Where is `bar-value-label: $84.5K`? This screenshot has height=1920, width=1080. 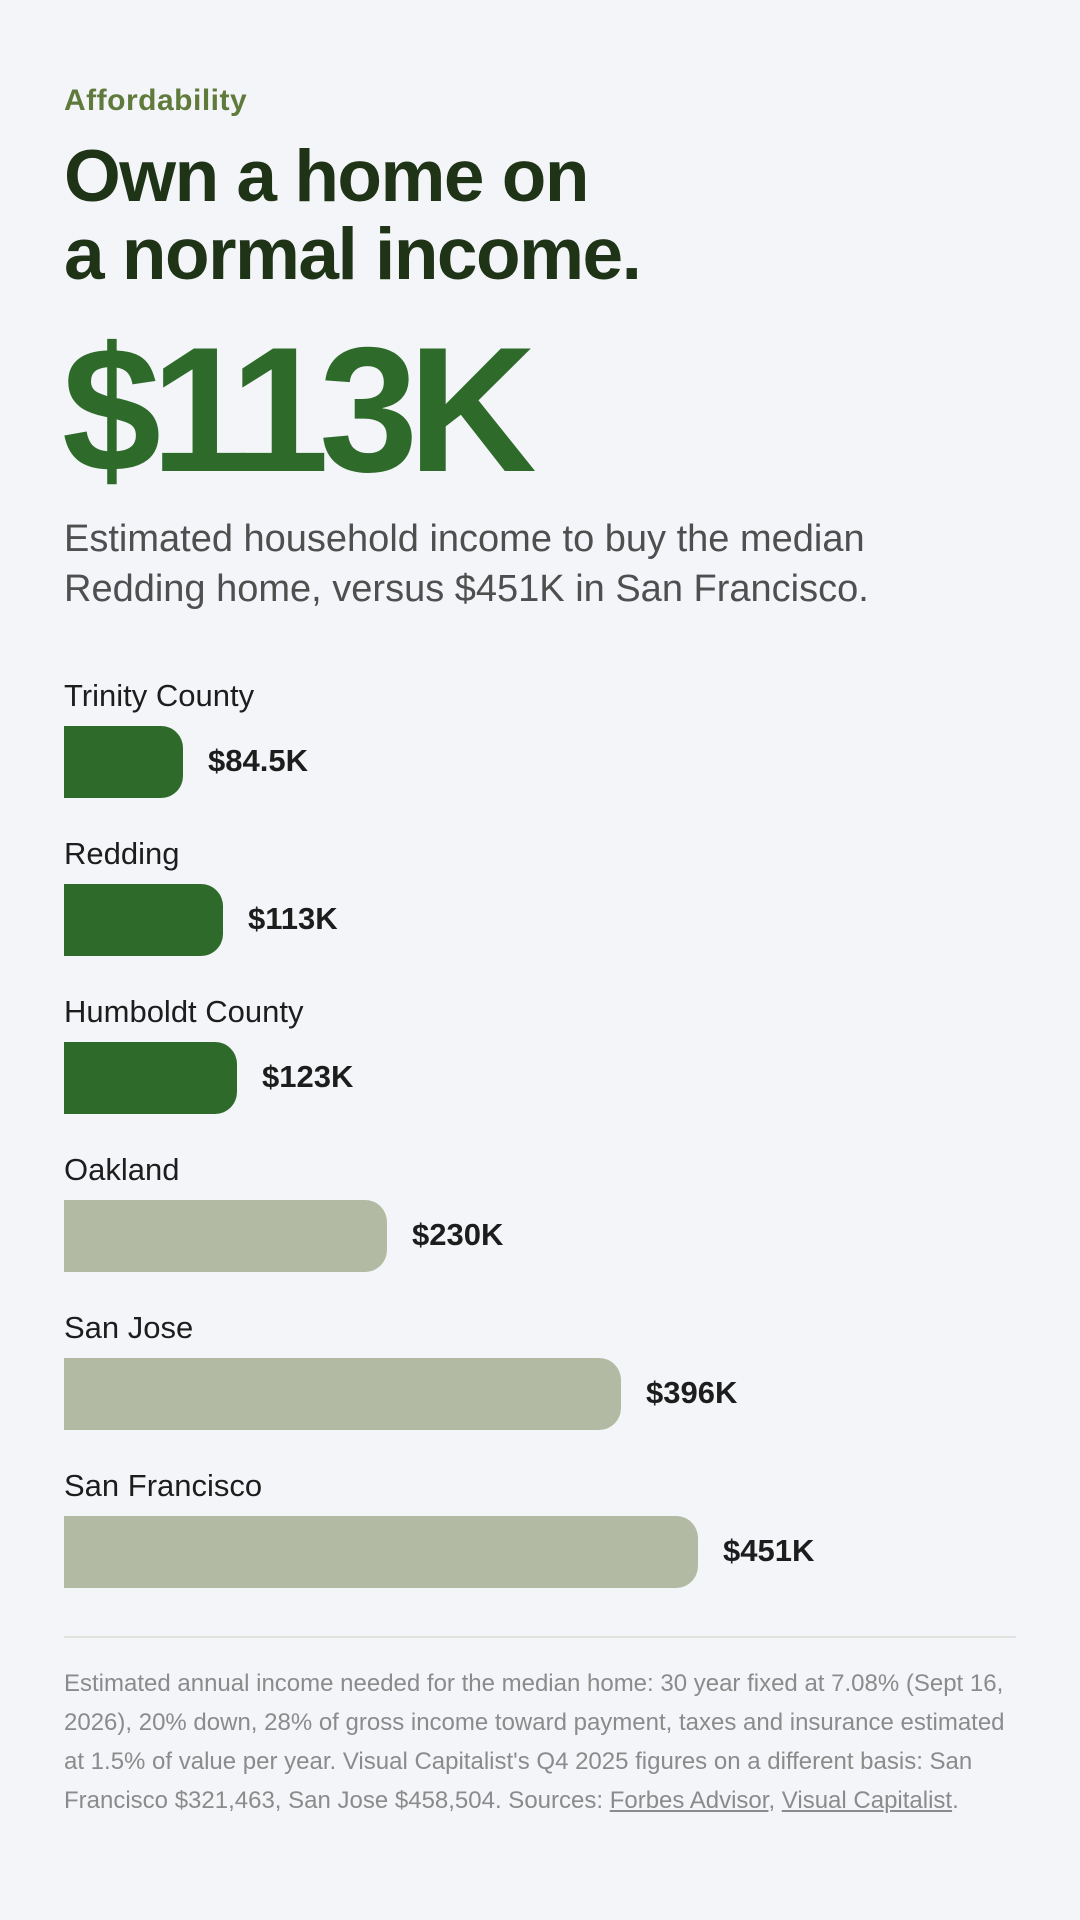
bar-value-label: $84.5K is located at coordinates (258, 760).